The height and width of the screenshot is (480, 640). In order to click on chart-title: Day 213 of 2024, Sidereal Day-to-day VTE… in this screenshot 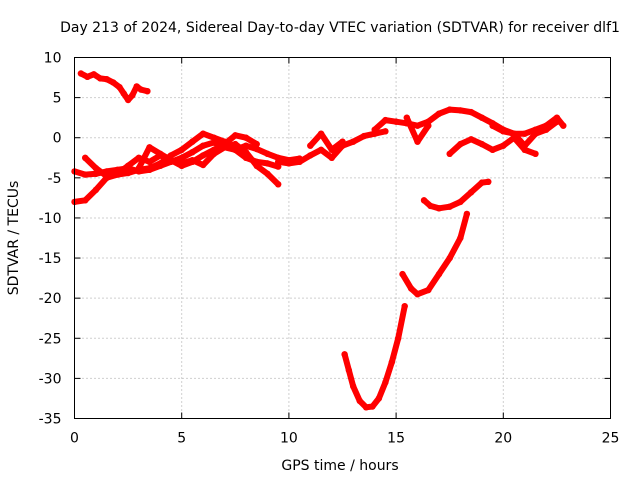, I will do `click(340, 28)`.